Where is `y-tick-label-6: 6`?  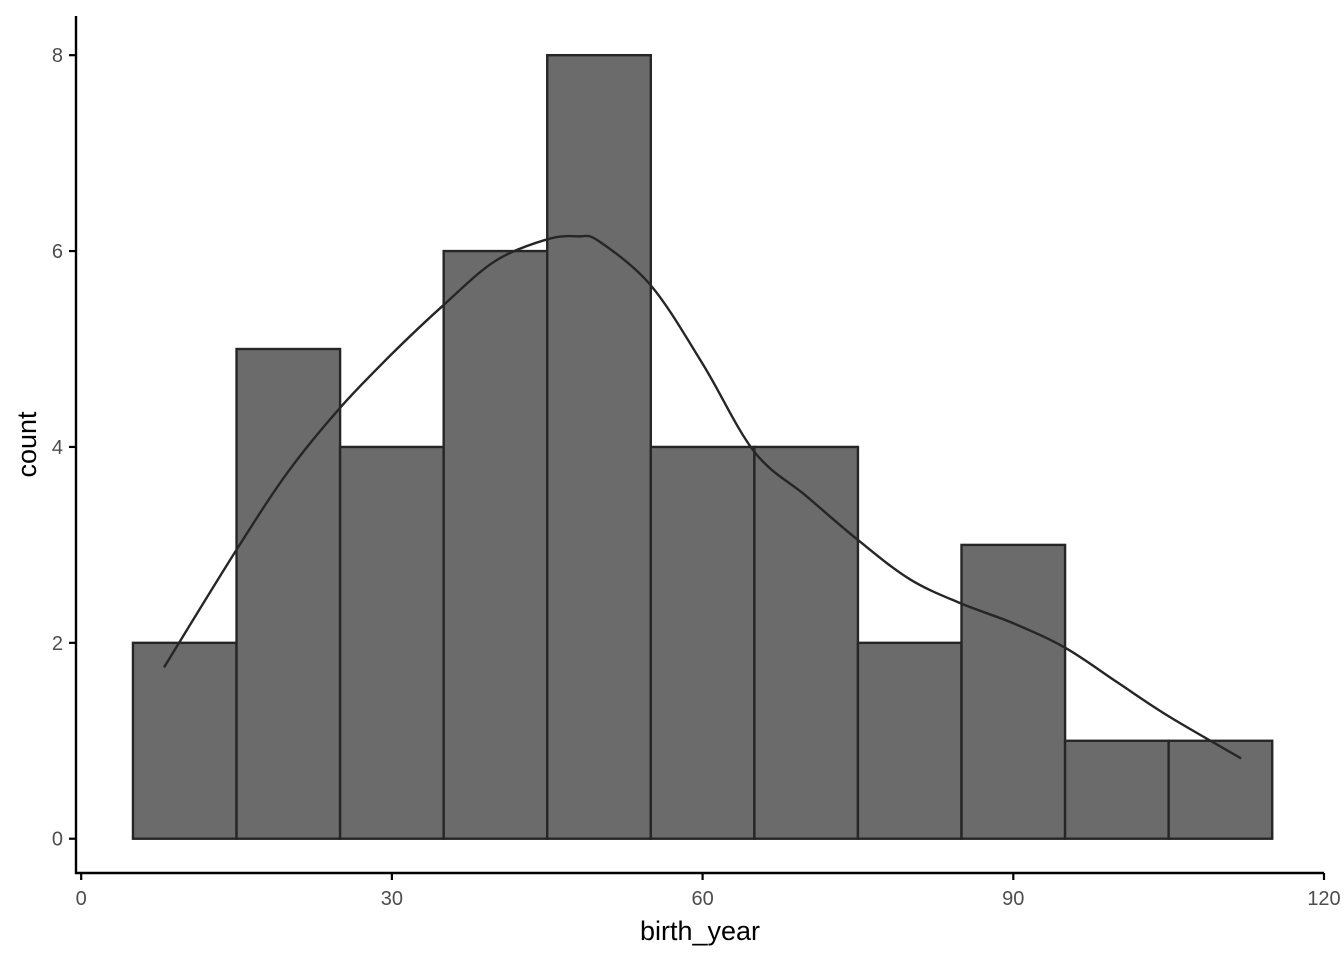 y-tick-label-6: 6 is located at coordinates (57, 252).